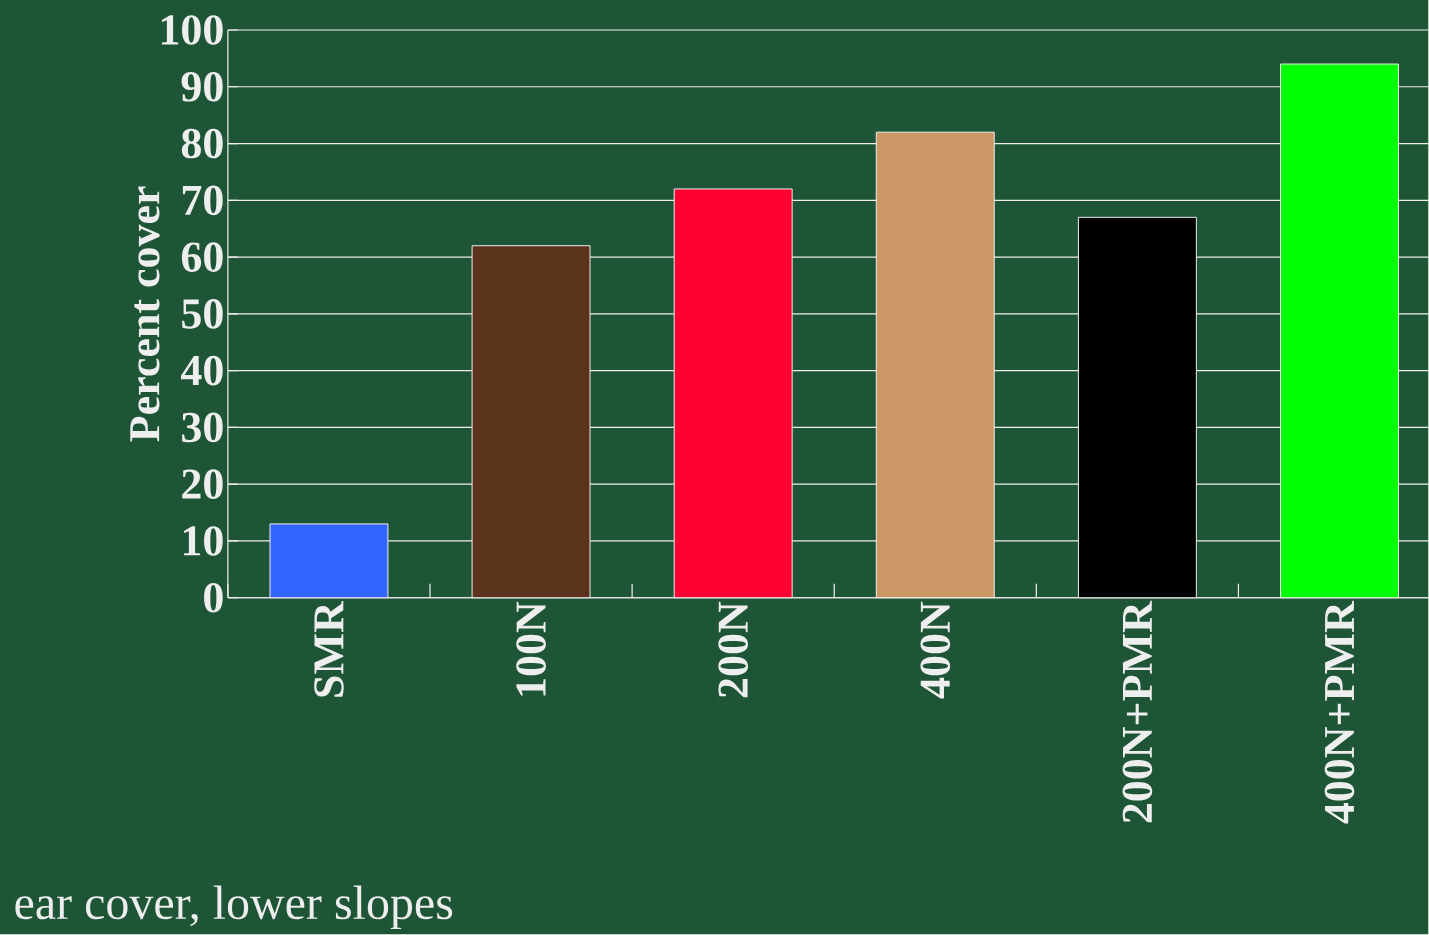 This screenshot has height=935, width=1429. What do you see at coordinates (1339, 712) in the screenshot?
I see `x-tick-label: 400N+PMR` at bounding box center [1339, 712].